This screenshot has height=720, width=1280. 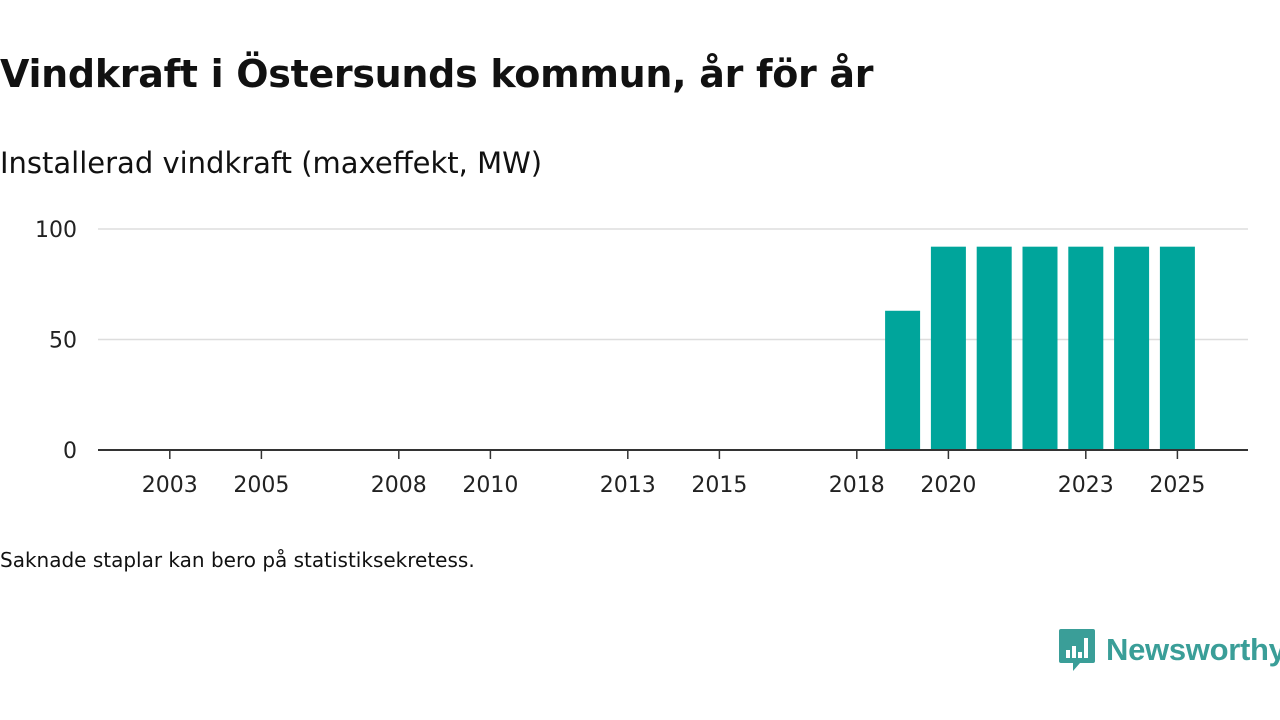 What do you see at coordinates (1177, 348) in the screenshot?
I see `bar-2025` at bounding box center [1177, 348].